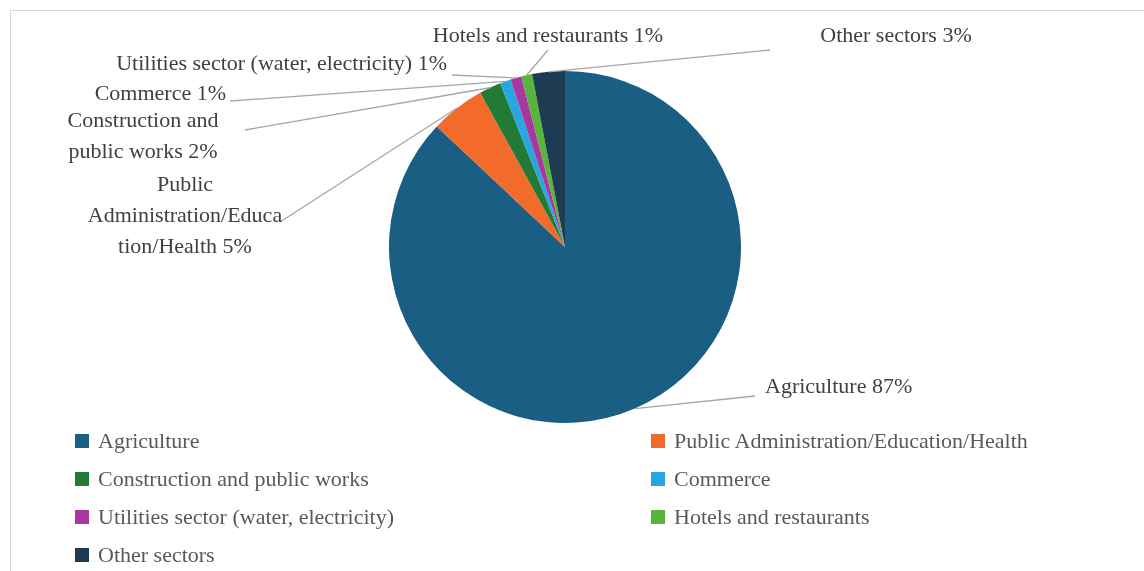 This screenshot has height=571, width=1144. What do you see at coordinates (246, 517) in the screenshot?
I see `legend-label: Utilities sector (water, electricity)` at bounding box center [246, 517].